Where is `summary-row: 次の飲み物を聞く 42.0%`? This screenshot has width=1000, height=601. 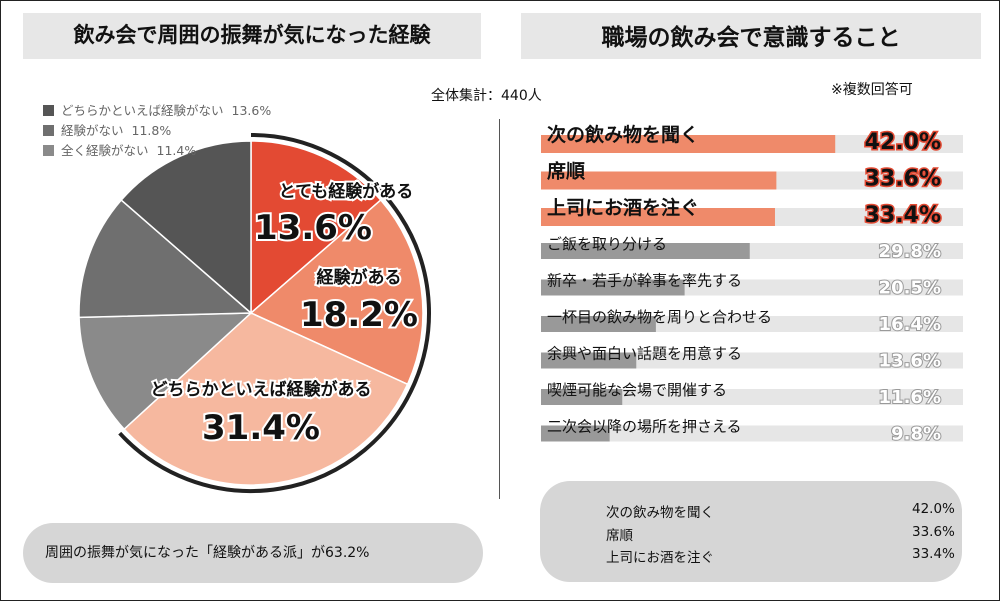 summary-row: 次の飲み物を聞く 42.0% is located at coordinates (780, 511).